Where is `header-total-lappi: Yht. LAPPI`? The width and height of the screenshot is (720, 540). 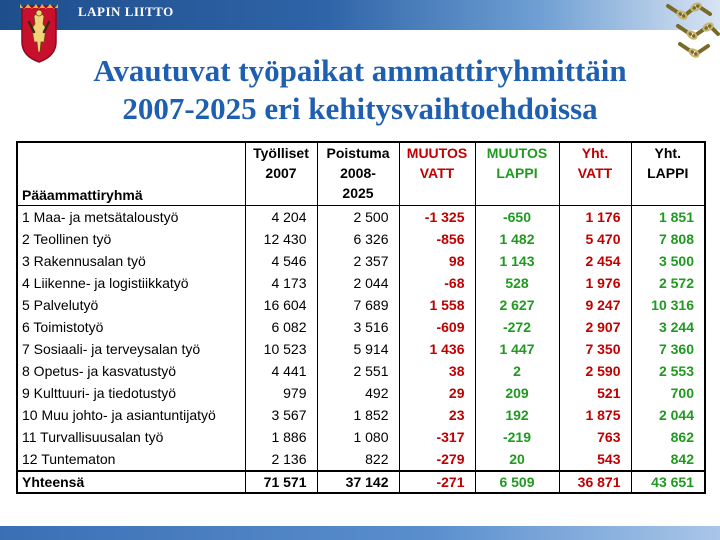 header-total-lappi: Yht. LAPPI is located at coordinates (668, 174).